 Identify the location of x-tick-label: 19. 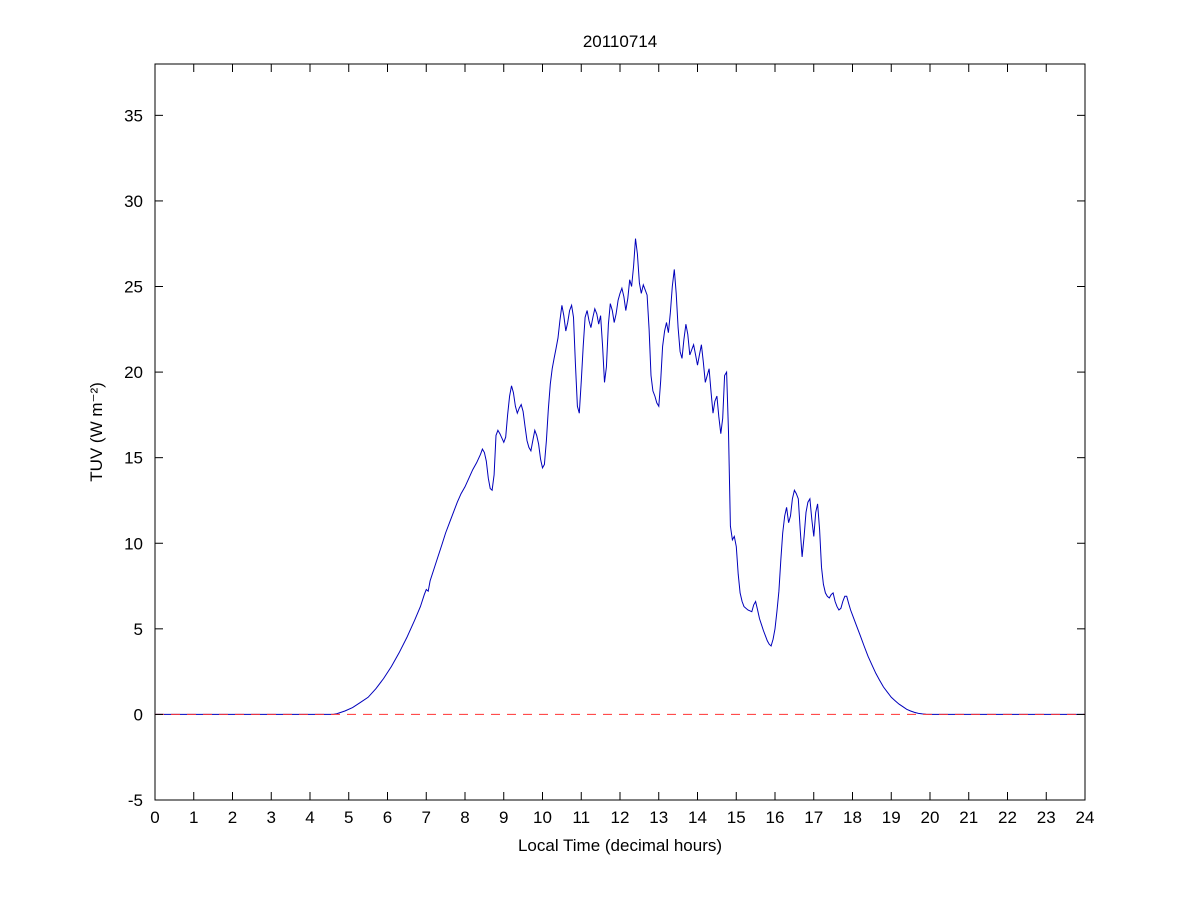
(891, 817).